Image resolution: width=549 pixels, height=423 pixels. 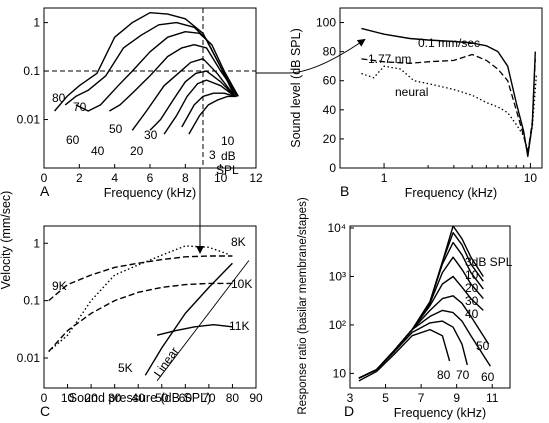 I want to click on panel-b-ytick-label: 0, so click(x=332, y=168).